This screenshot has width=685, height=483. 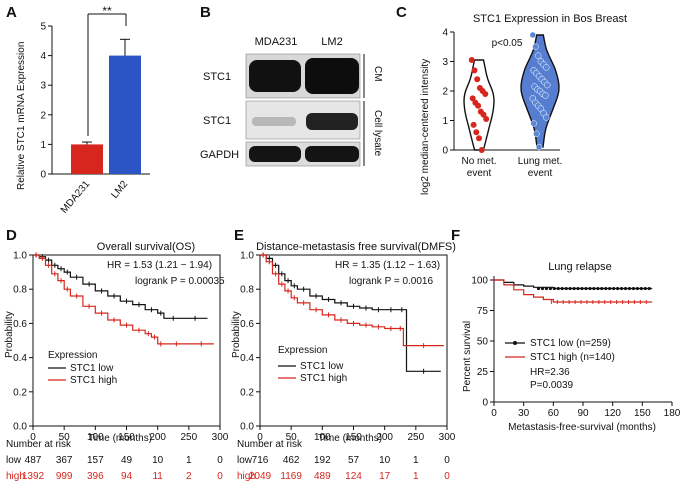 What do you see at coordinates (494, 413) in the screenshot?
I see `panel-f-xtick-label: 0` at bounding box center [494, 413].